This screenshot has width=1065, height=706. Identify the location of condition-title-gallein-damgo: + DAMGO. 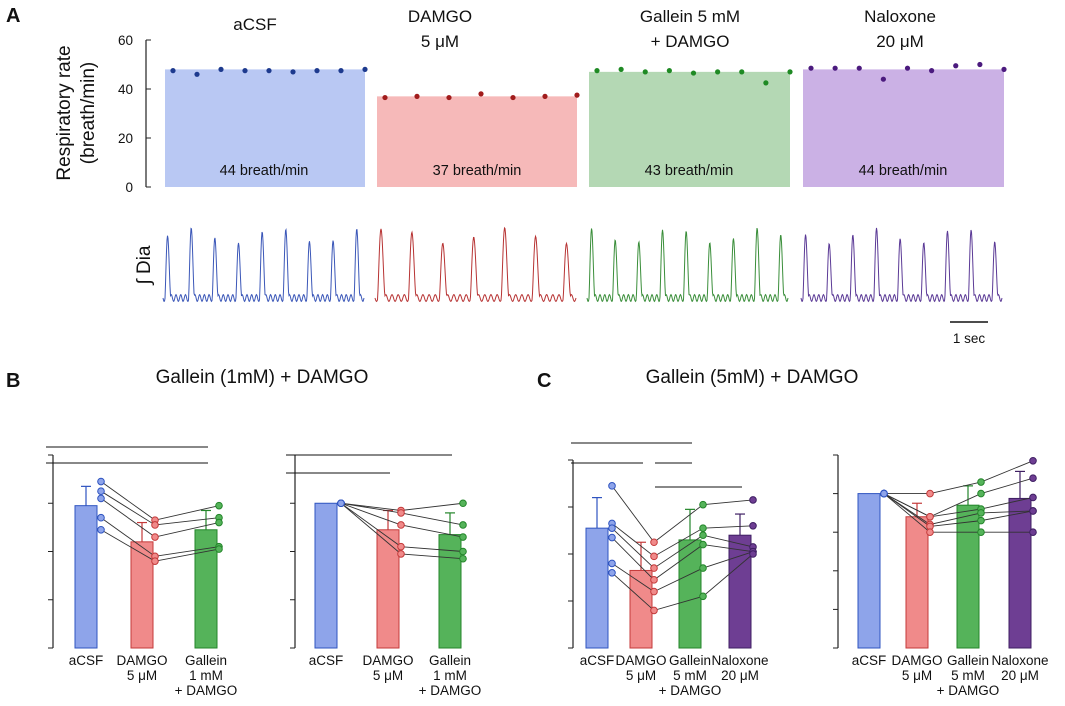
(690, 41).